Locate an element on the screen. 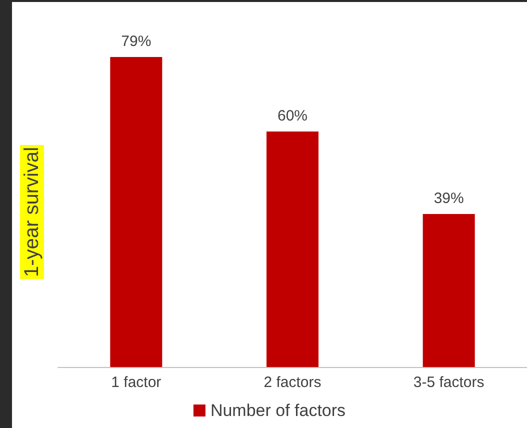  y-axis-title: 1-year survival is located at coordinates (32, 212).